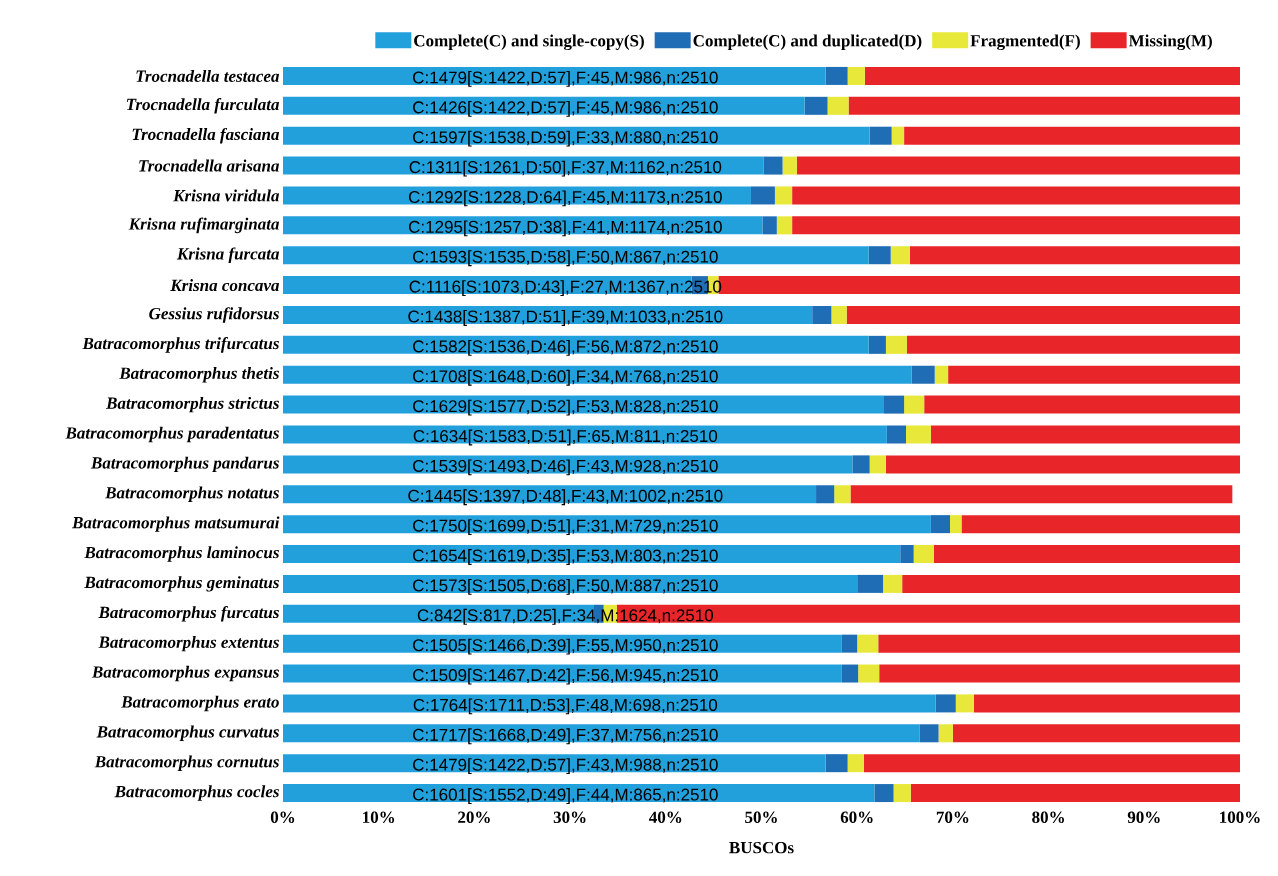 This screenshot has height=876, width=1278. I want to click on y-tick-label: Batracomorphus notatus, so click(192, 494).